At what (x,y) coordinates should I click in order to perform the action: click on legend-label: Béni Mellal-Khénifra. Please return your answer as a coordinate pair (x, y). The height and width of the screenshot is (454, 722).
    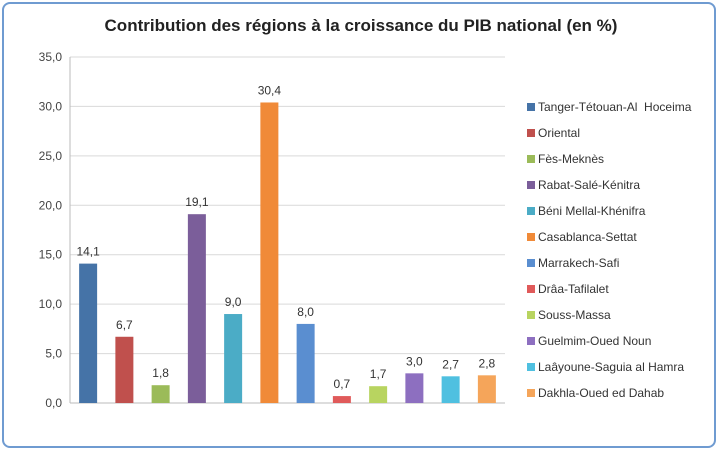
    Looking at the image, I should click on (592, 211).